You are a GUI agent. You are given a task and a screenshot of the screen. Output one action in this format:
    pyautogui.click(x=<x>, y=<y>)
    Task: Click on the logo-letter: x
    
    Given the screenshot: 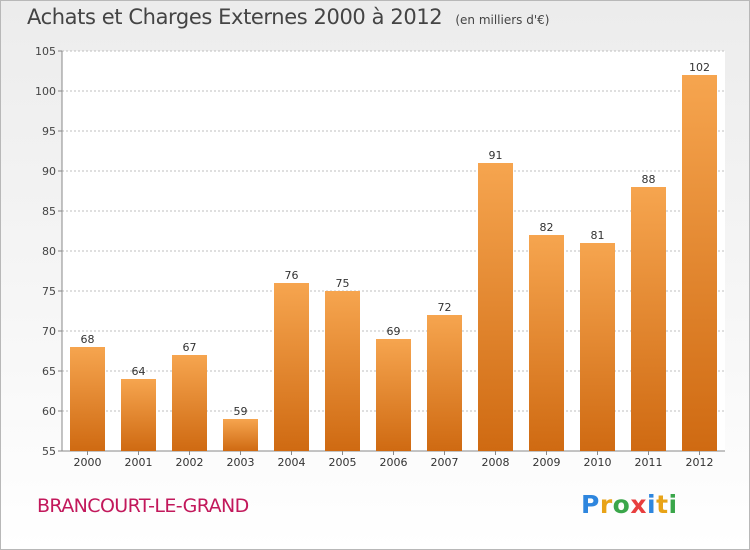 What is the action you would take?
    pyautogui.click(x=638, y=504)
    